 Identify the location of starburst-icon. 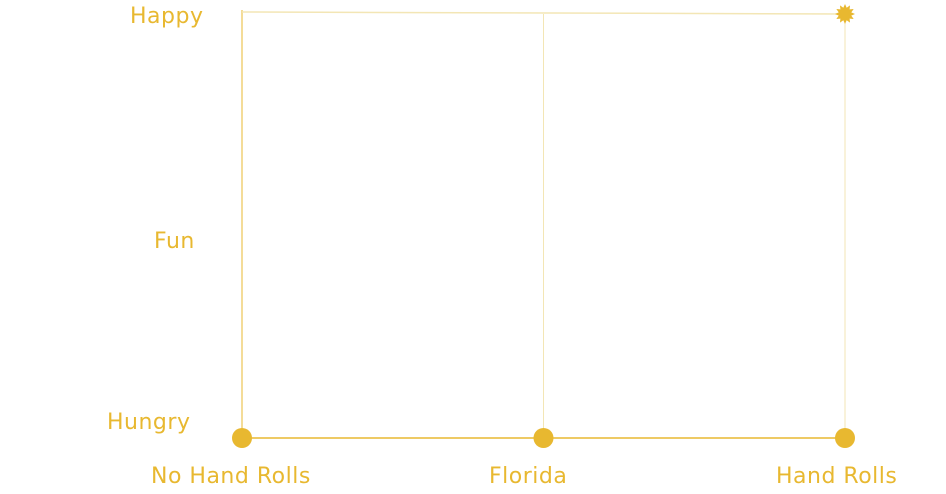
(845, 14).